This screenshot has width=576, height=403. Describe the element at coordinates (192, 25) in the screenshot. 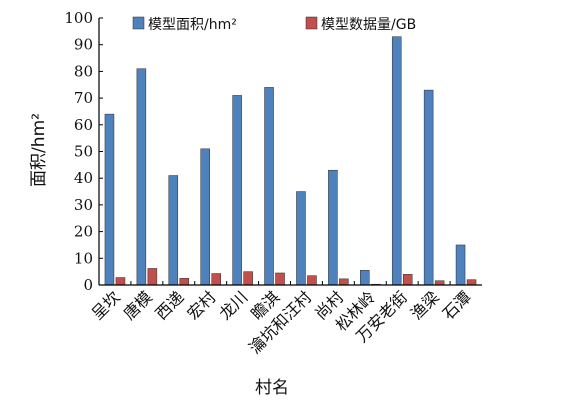

I see `legend-label: 模型面积/hm²` at that location.